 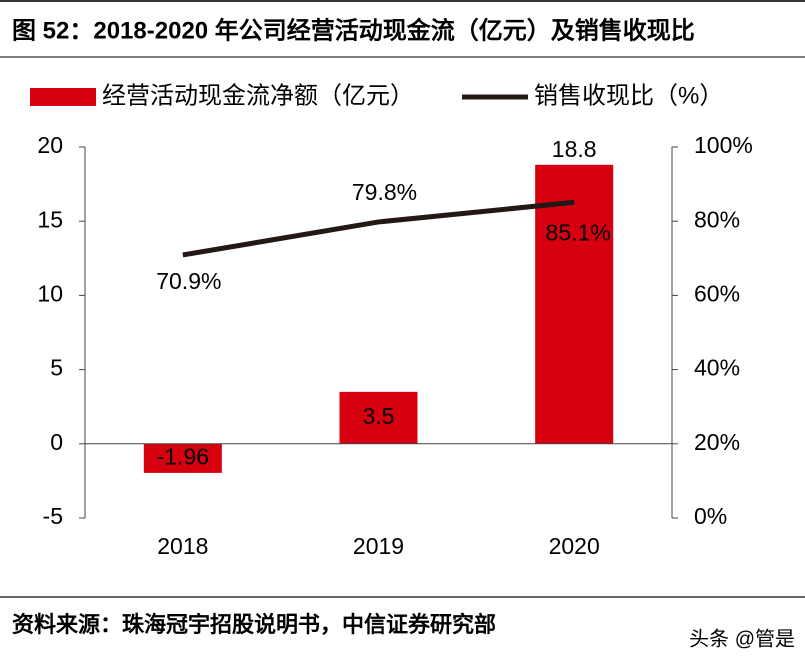 I want to click on line, so click(x=378, y=228).